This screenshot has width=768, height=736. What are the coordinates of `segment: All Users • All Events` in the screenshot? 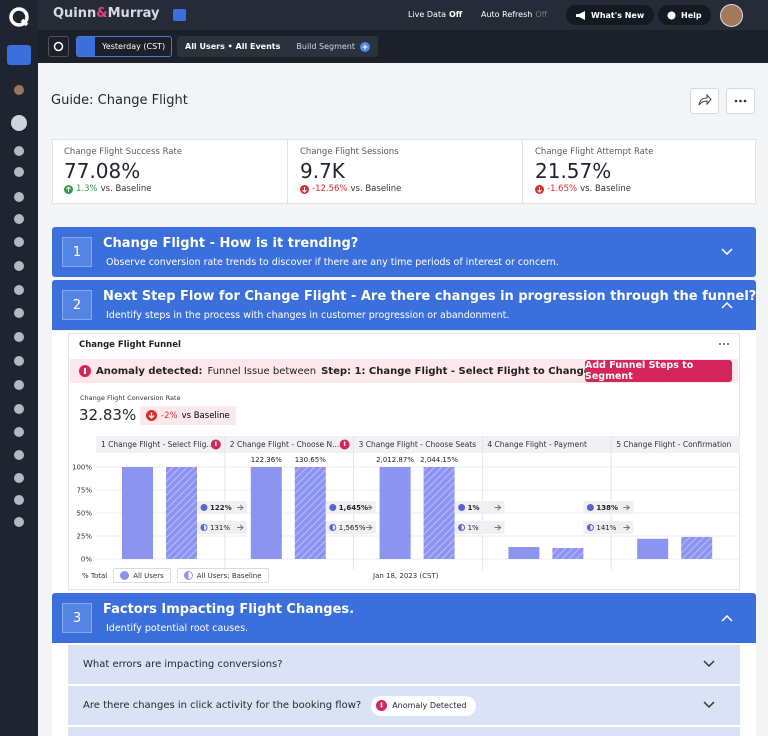 It's located at (233, 46).